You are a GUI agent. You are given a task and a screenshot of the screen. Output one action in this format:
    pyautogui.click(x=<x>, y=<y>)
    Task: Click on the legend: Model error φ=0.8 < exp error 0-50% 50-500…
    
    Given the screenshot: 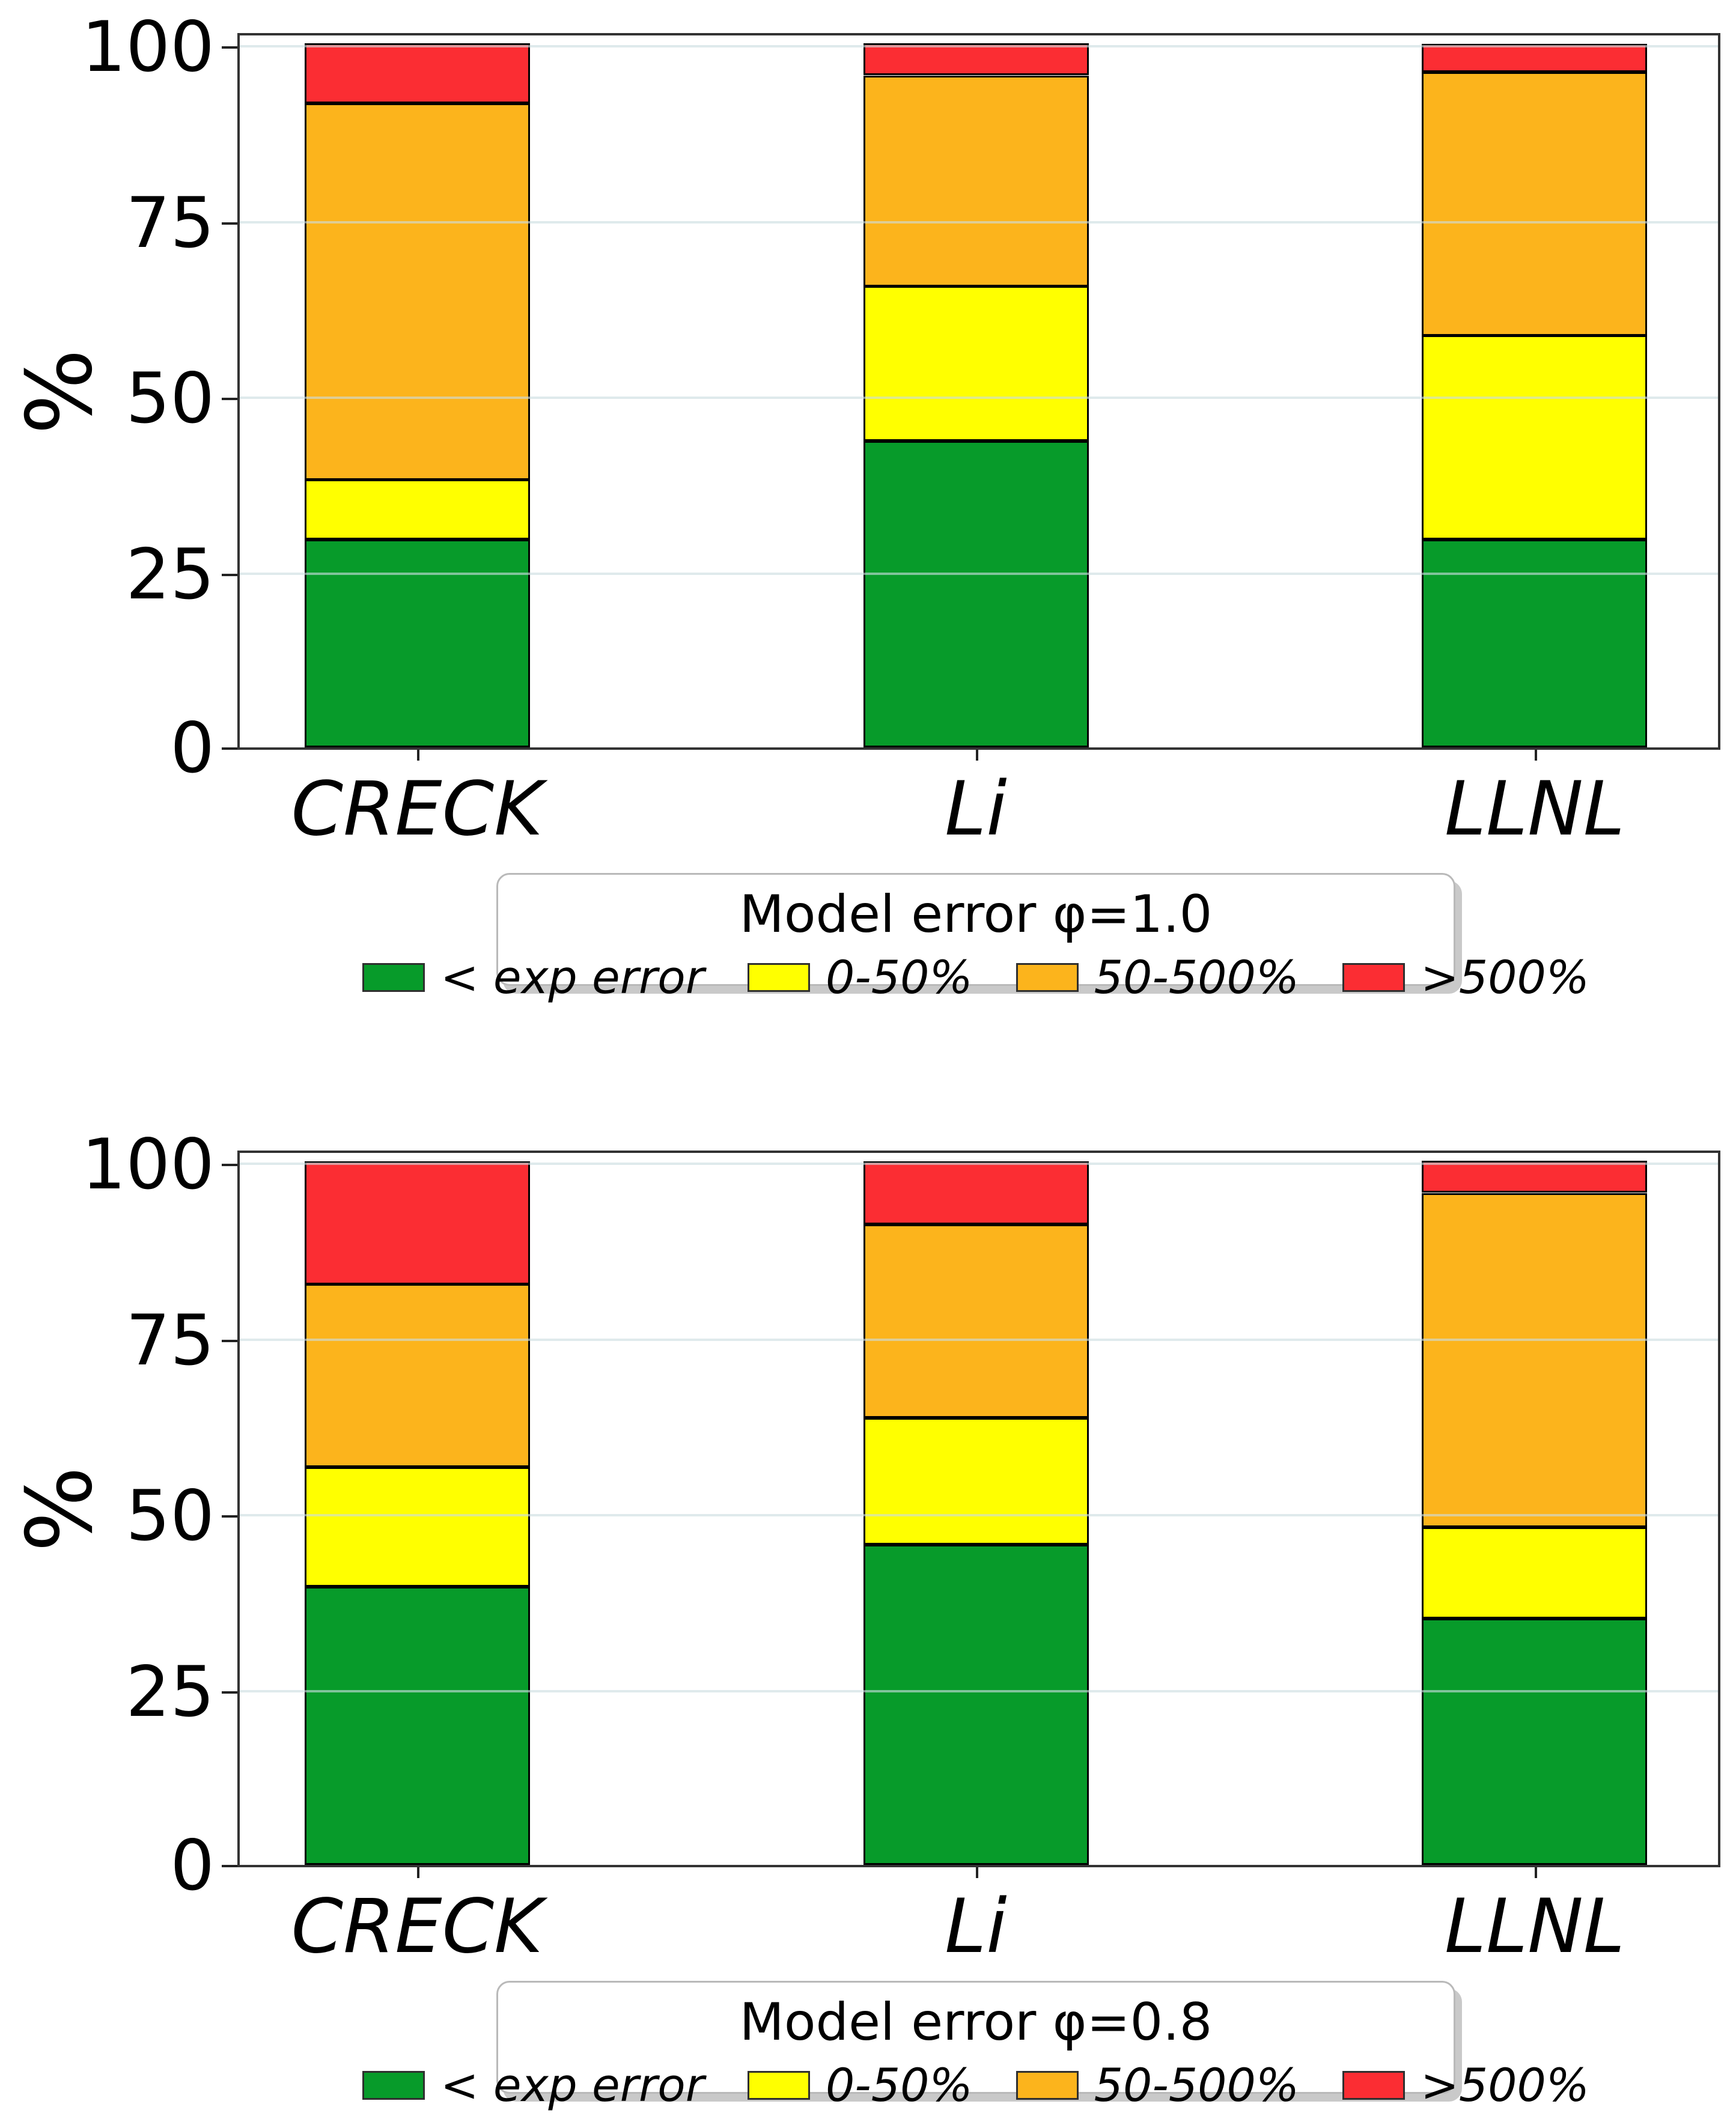 What is the action you would take?
    pyautogui.click(x=976, y=2047)
    